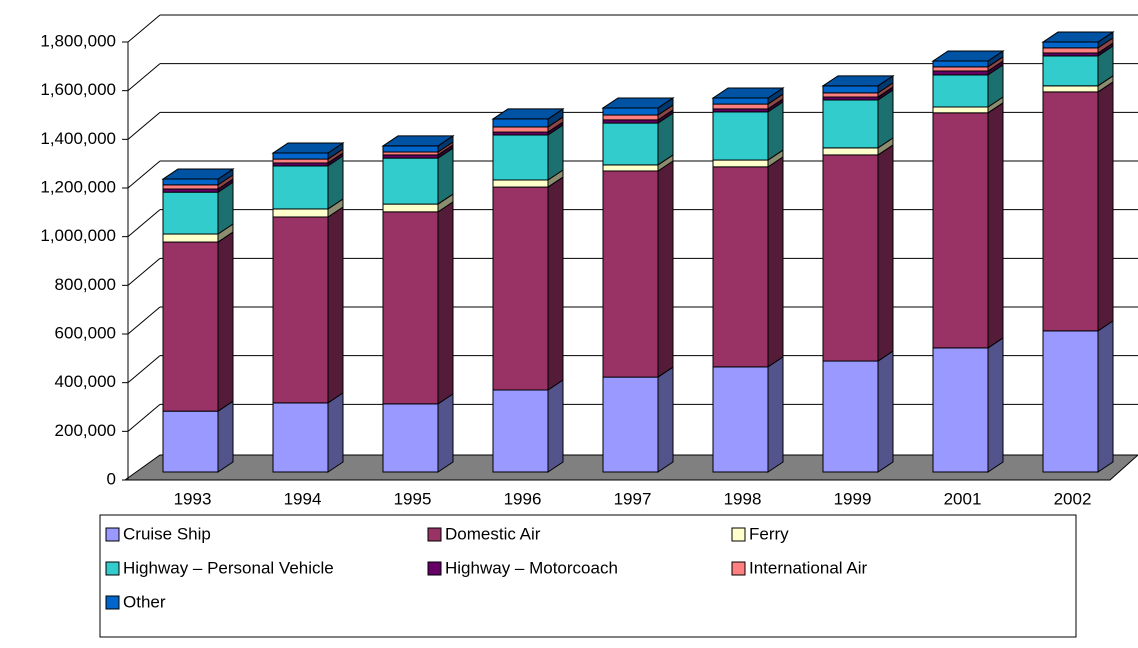 The width and height of the screenshot is (1138, 648). What do you see at coordinates (78, 186) in the screenshot?
I see `y-tick-label: 1,200,000` at bounding box center [78, 186].